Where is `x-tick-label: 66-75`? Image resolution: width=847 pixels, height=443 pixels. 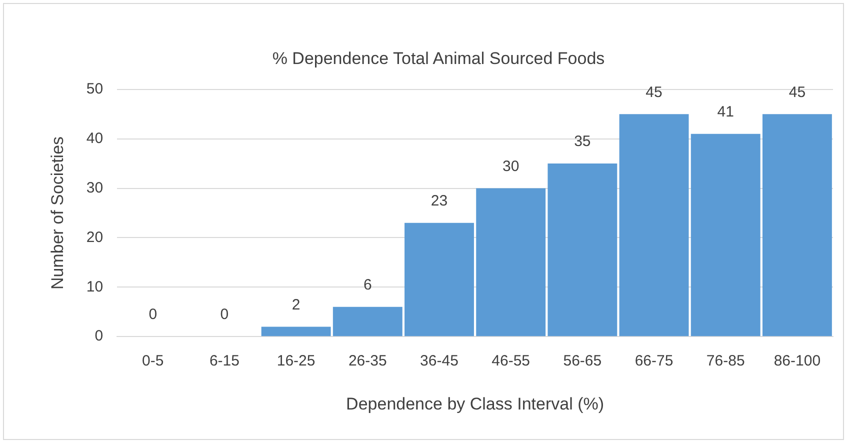 x-tick-label: 66-75 is located at coordinates (654, 361).